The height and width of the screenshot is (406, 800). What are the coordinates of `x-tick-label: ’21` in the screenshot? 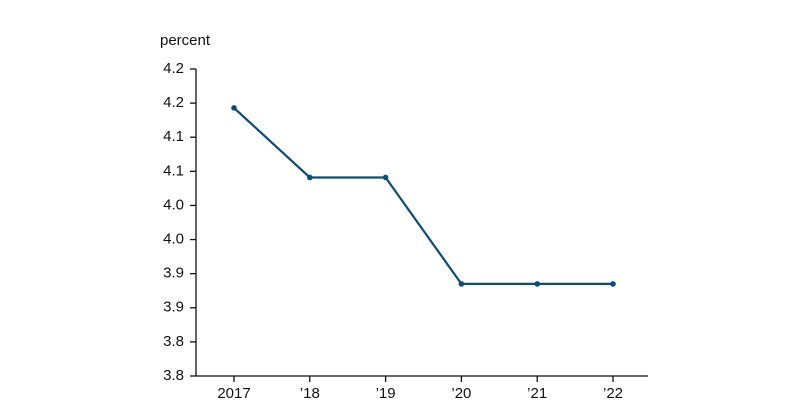 It's located at (537, 393).